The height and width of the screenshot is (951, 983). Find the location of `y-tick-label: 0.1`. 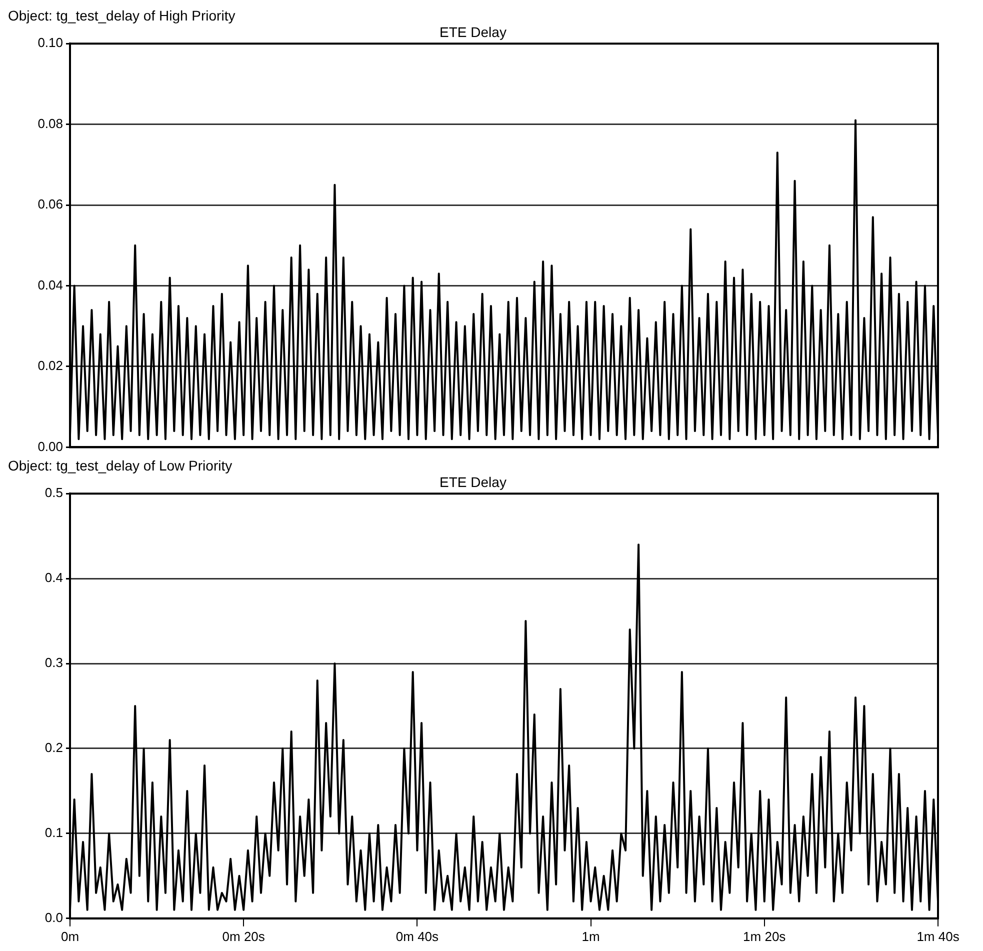

y-tick-label: 0.1 is located at coordinates (53, 832).